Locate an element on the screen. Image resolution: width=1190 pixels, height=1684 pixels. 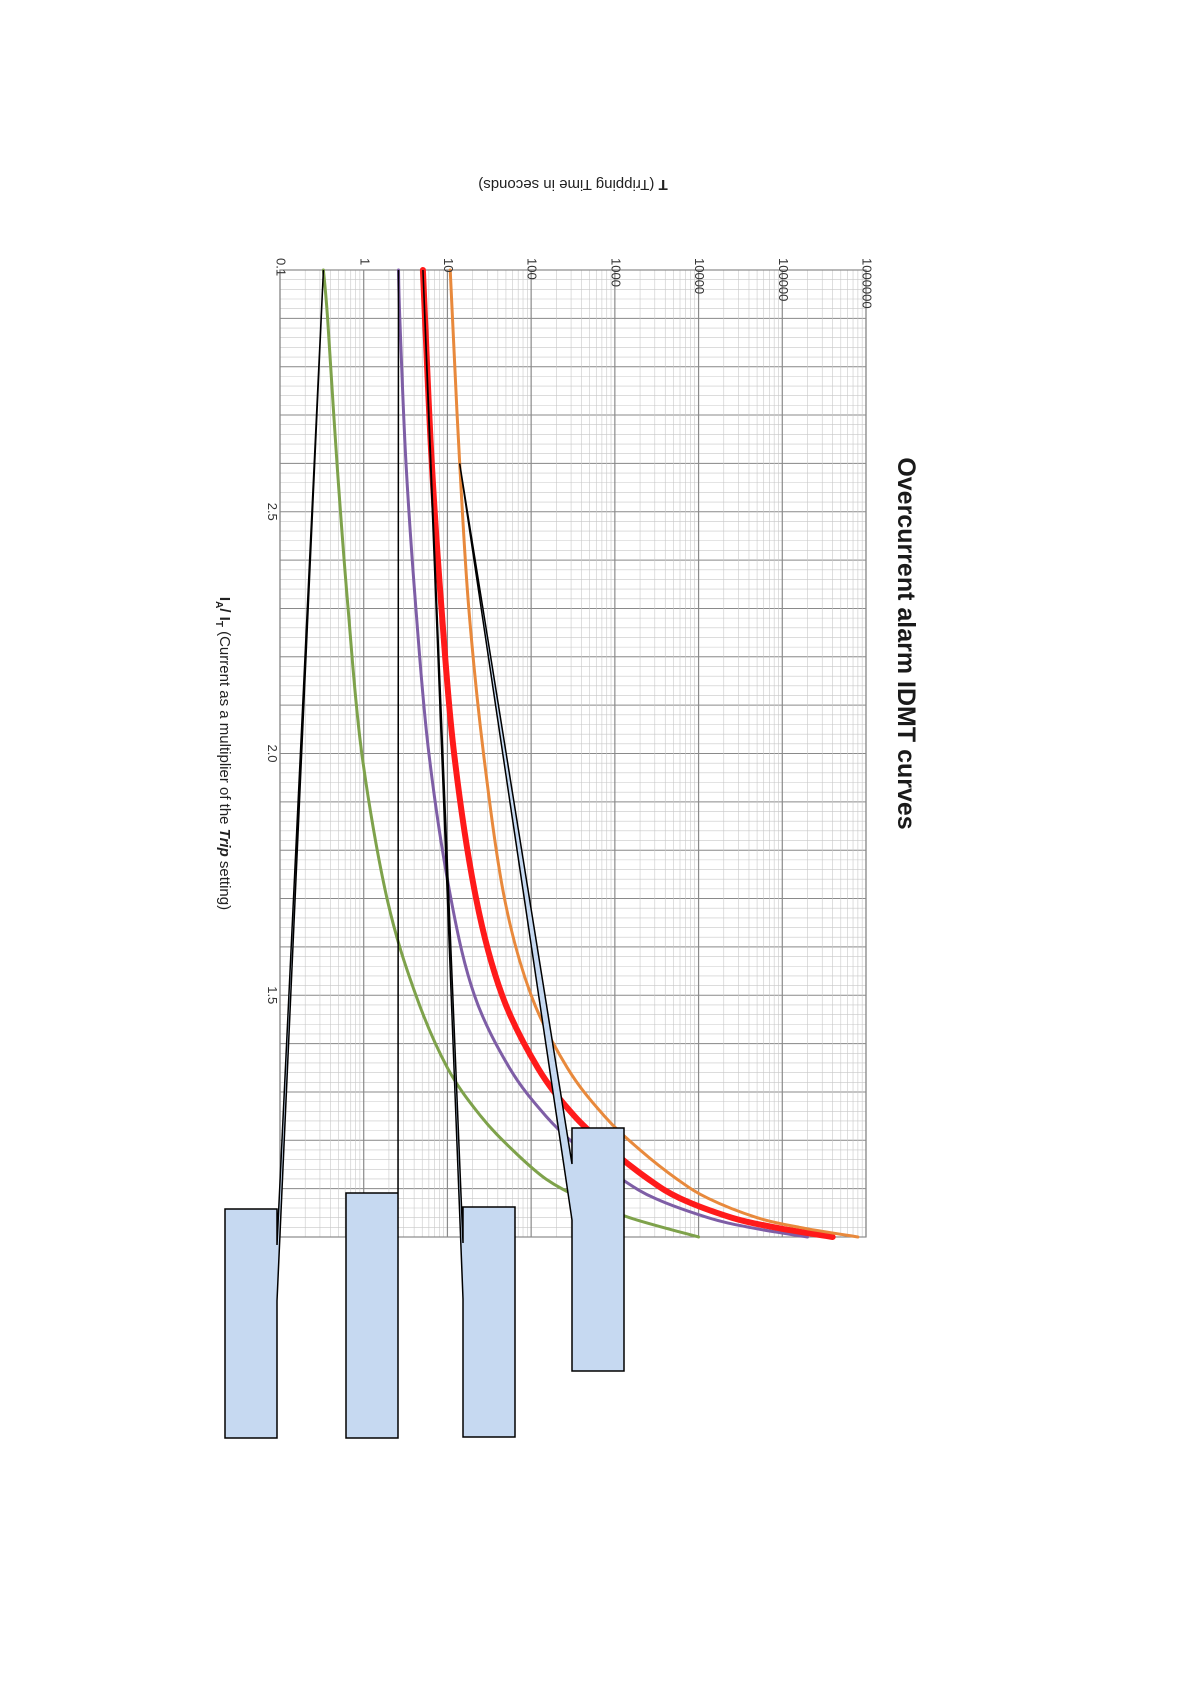
y-tick-label: 100000 is located at coordinates (783, 279).